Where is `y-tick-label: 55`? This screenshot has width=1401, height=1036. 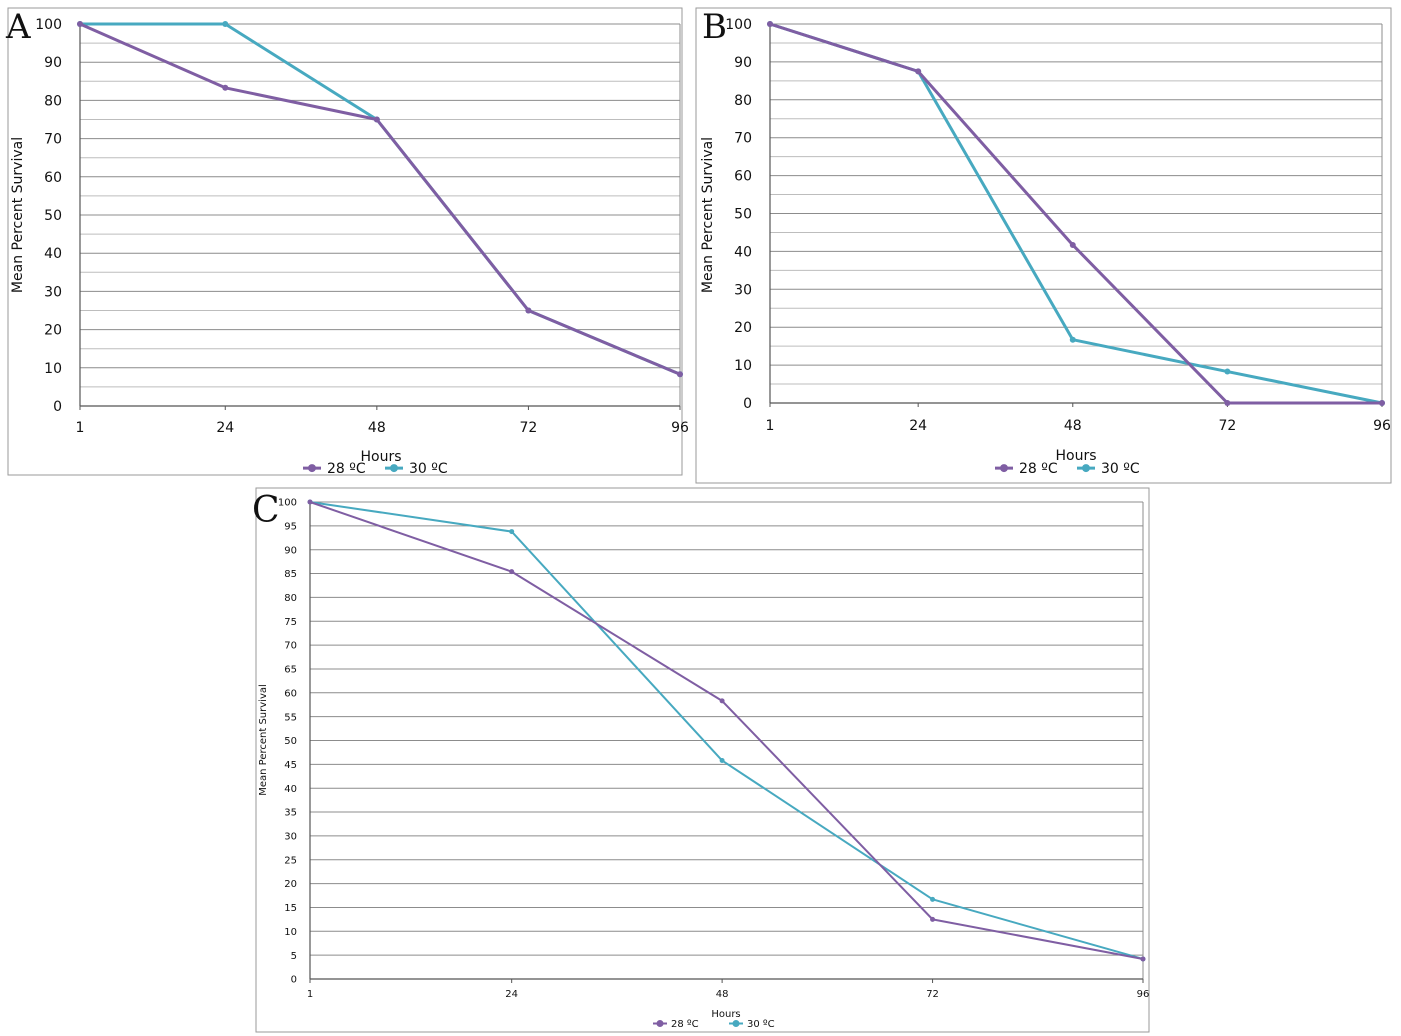 y-tick-label: 55 is located at coordinates (290, 717).